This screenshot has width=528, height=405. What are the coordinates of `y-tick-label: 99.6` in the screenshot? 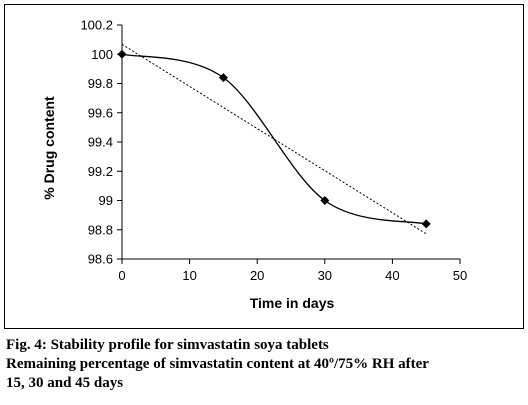 It's located at (100, 112).